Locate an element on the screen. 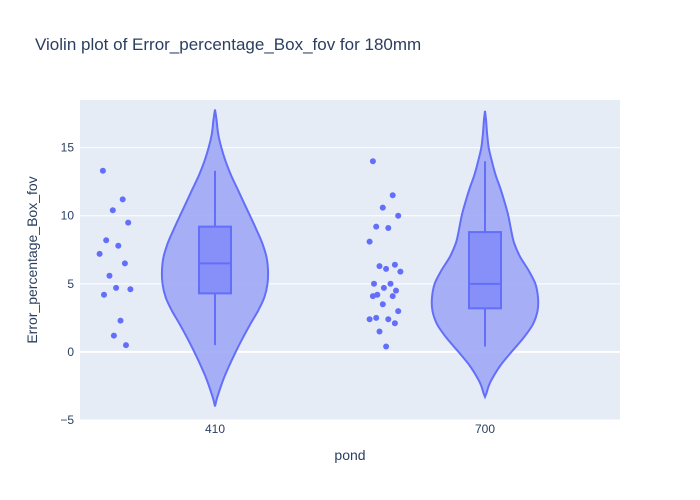  y-axis-ticks: −5 0 5 10 15 is located at coordinates (67, 284).